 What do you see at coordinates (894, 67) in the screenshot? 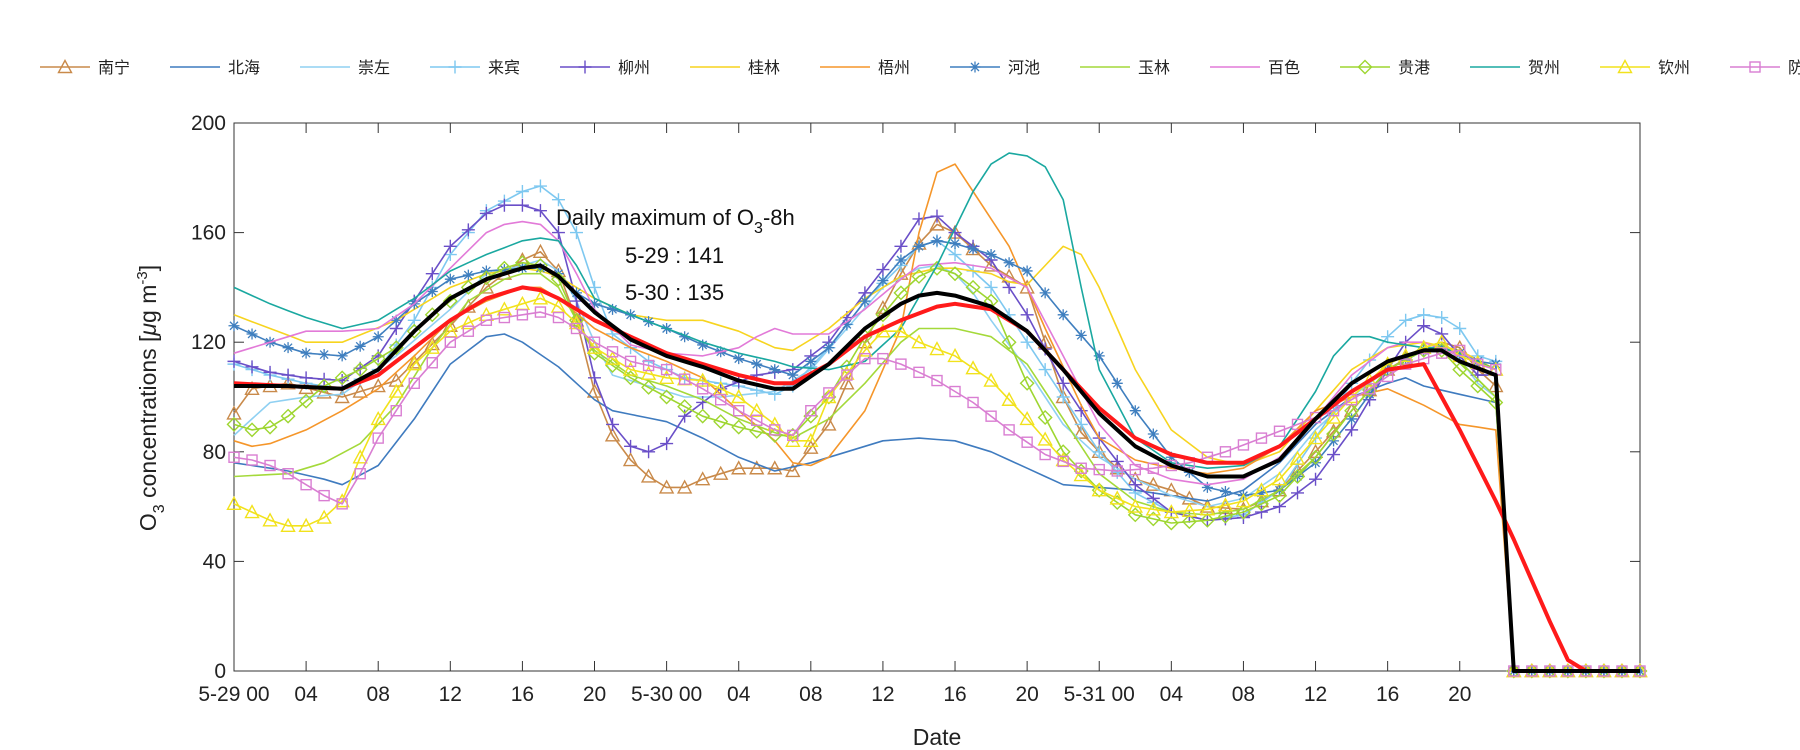
I see `legend-label: 梧州` at bounding box center [894, 67].